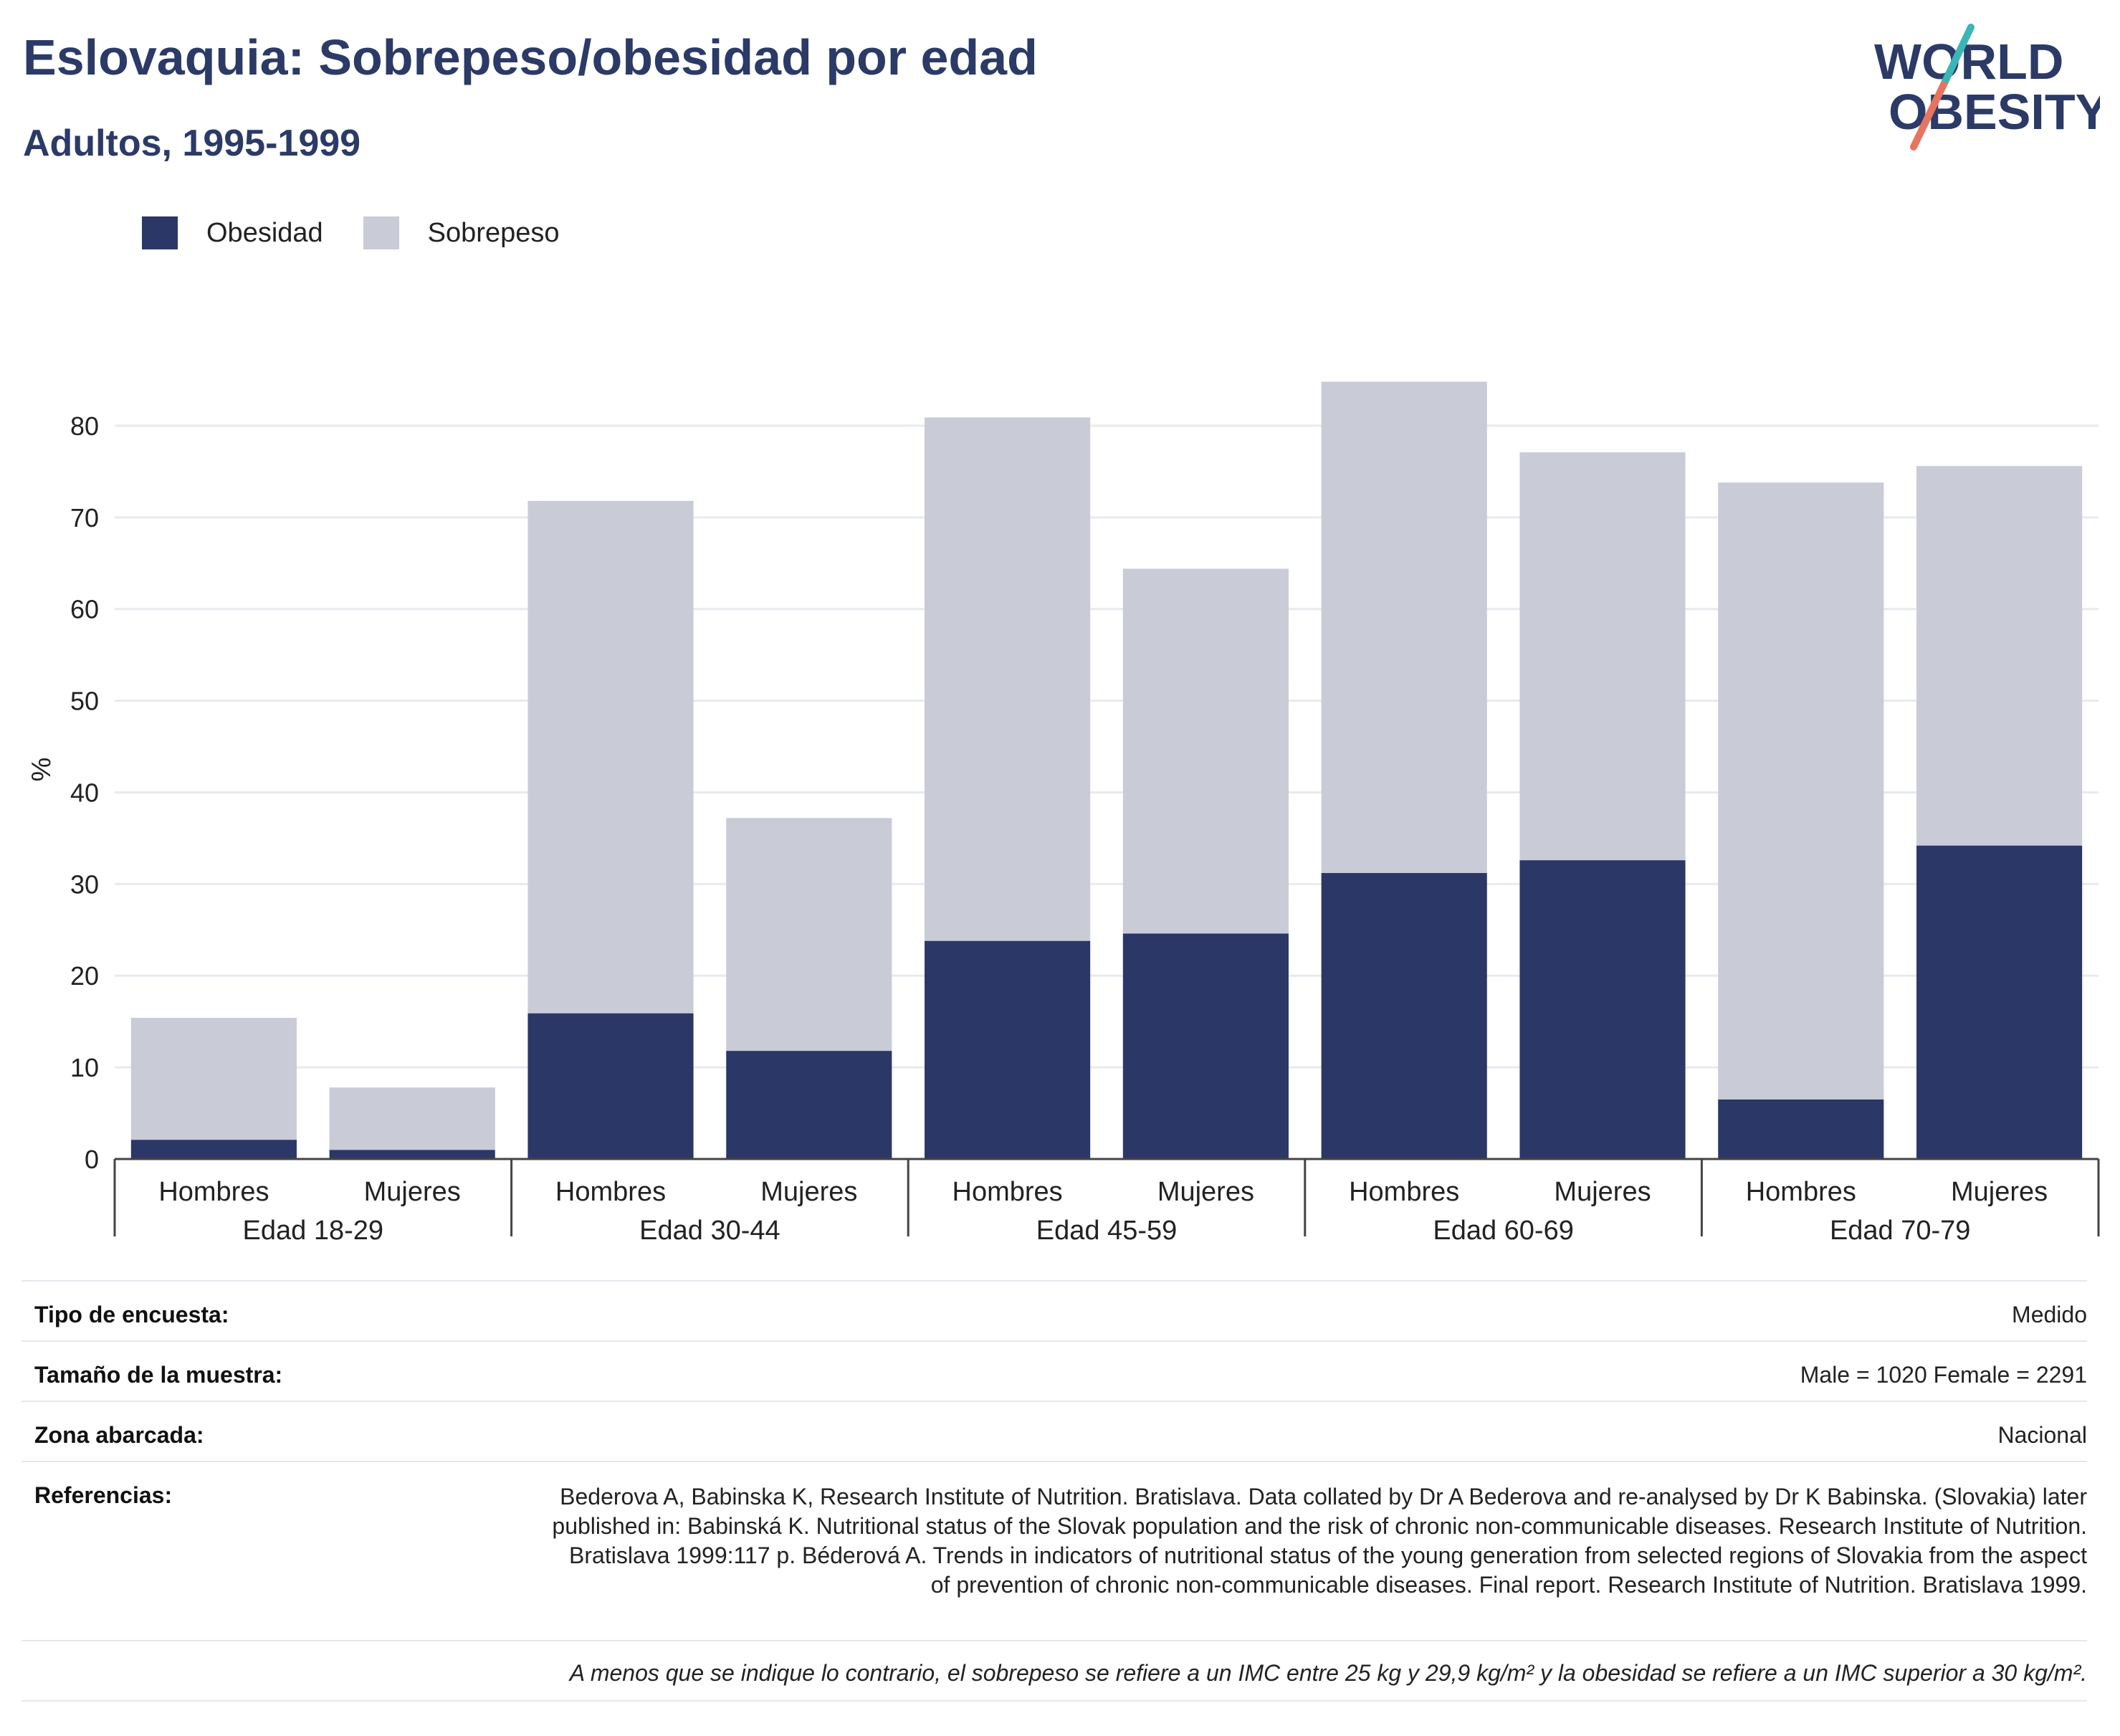 The image size is (2120, 1736). Describe the element at coordinates (85, 609) in the screenshot. I see `y-tick-label: 60` at that location.